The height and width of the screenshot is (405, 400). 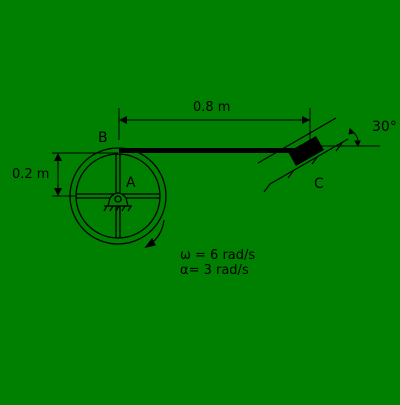 What do you see at coordinates (357, 144) in the screenshot?
I see `angle-arrowhead-bottom` at bounding box center [357, 144].